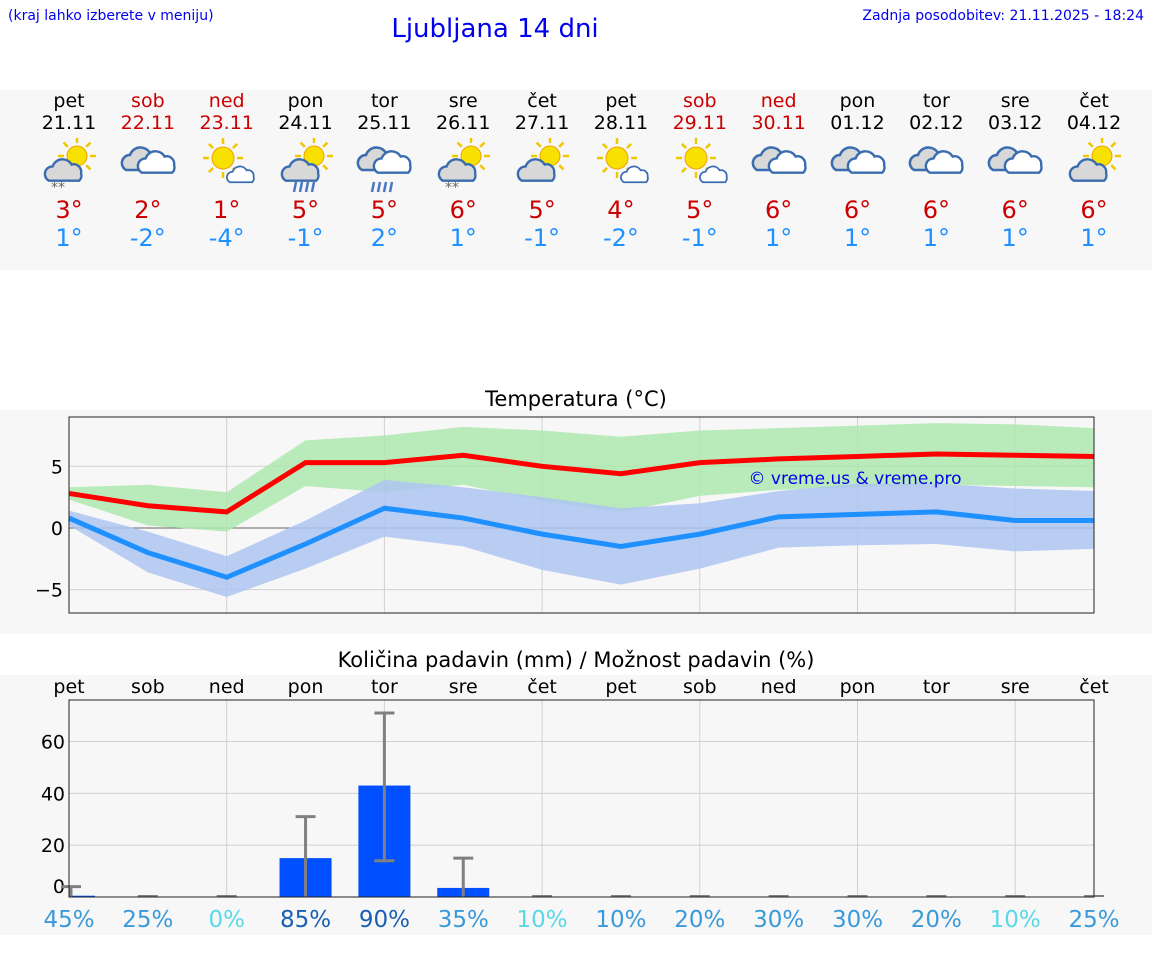  Describe the element at coordinates (148, 210) in the screenshot. I see `max-temp: 2°` at that location.